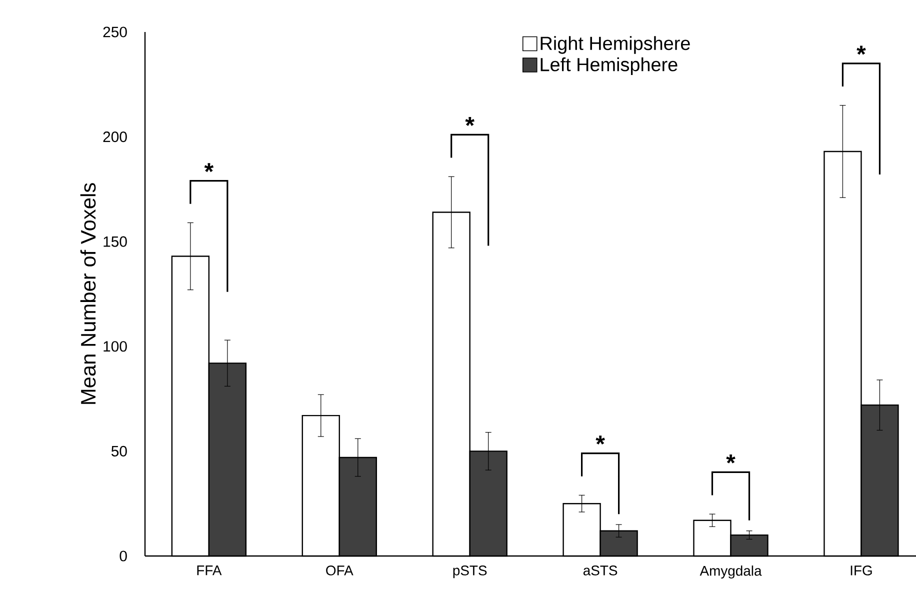 The width and height of the screenshot is (916, 605). I want to click on x-tick-label: Amygdala, so click(731, 572).